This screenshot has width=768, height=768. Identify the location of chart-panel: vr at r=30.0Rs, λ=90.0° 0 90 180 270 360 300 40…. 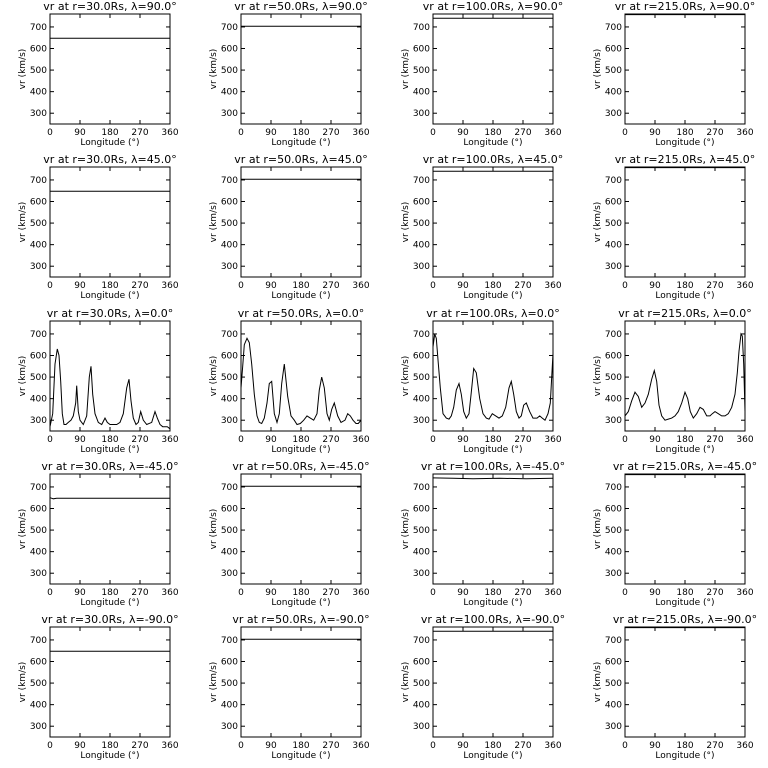
(98, 74).